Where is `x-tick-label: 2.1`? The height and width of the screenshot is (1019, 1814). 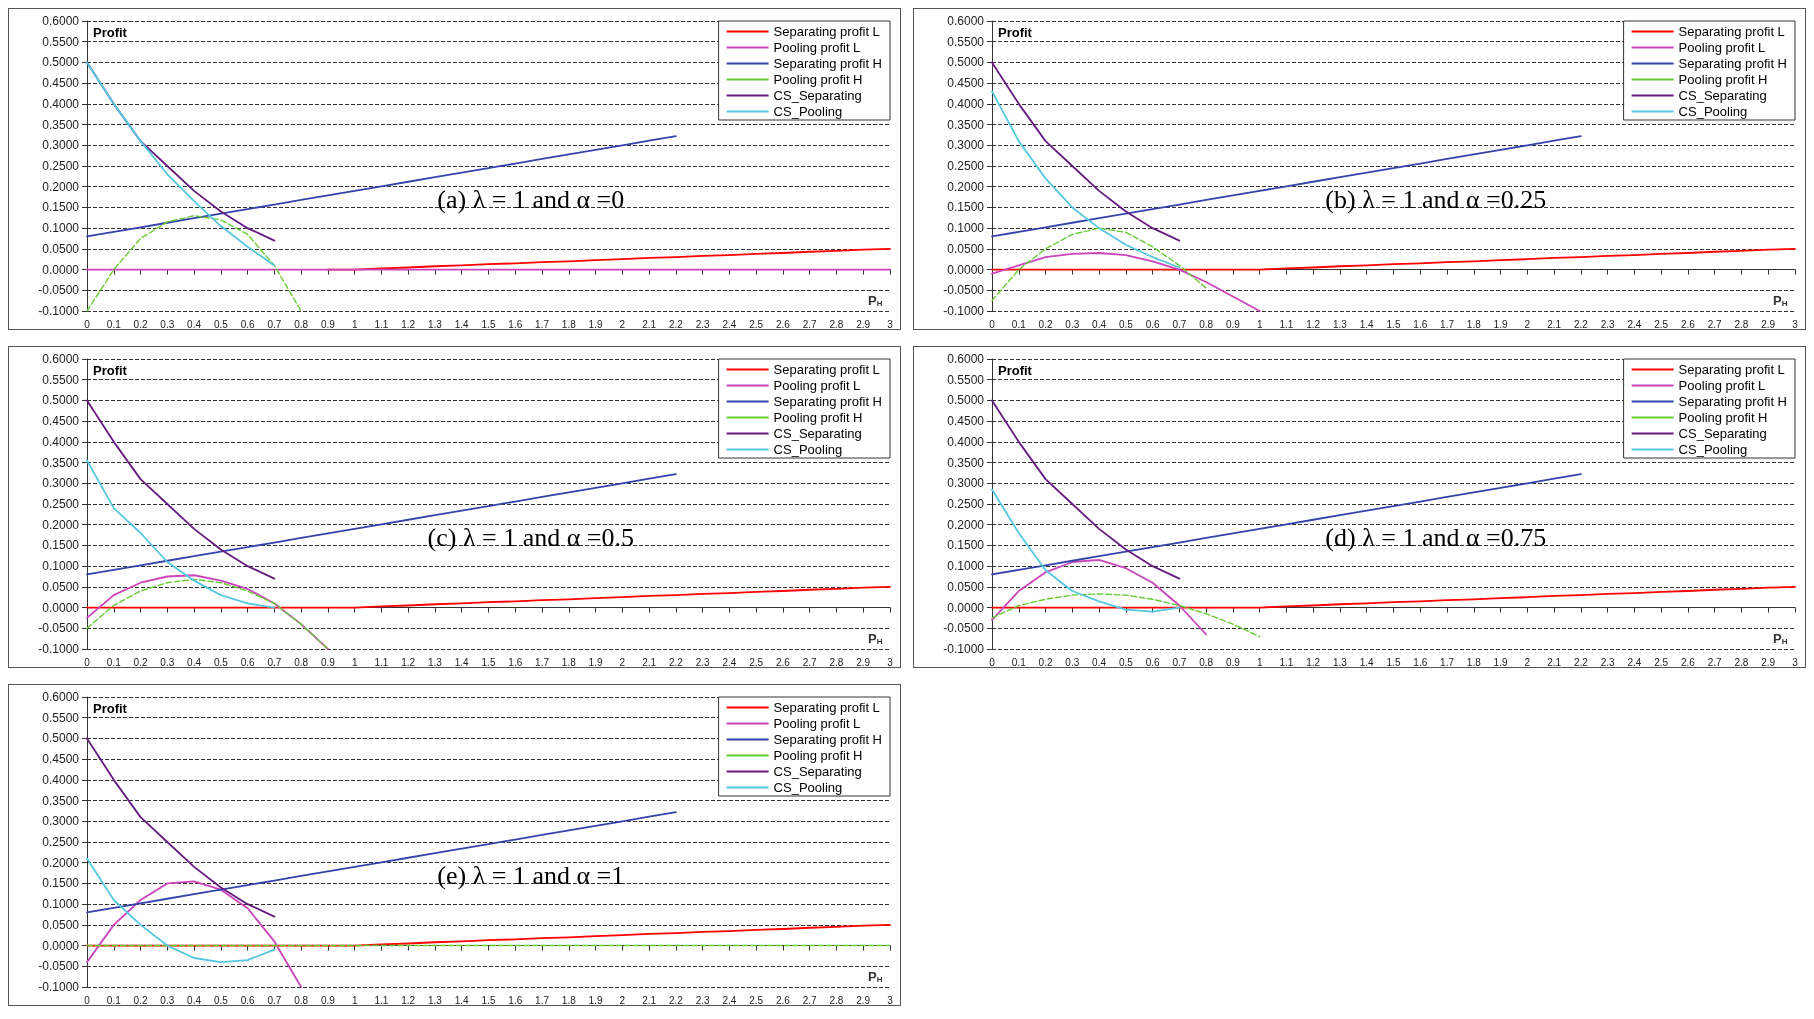 x-tick-label: 2.1 is located at coordinates (649, 324).